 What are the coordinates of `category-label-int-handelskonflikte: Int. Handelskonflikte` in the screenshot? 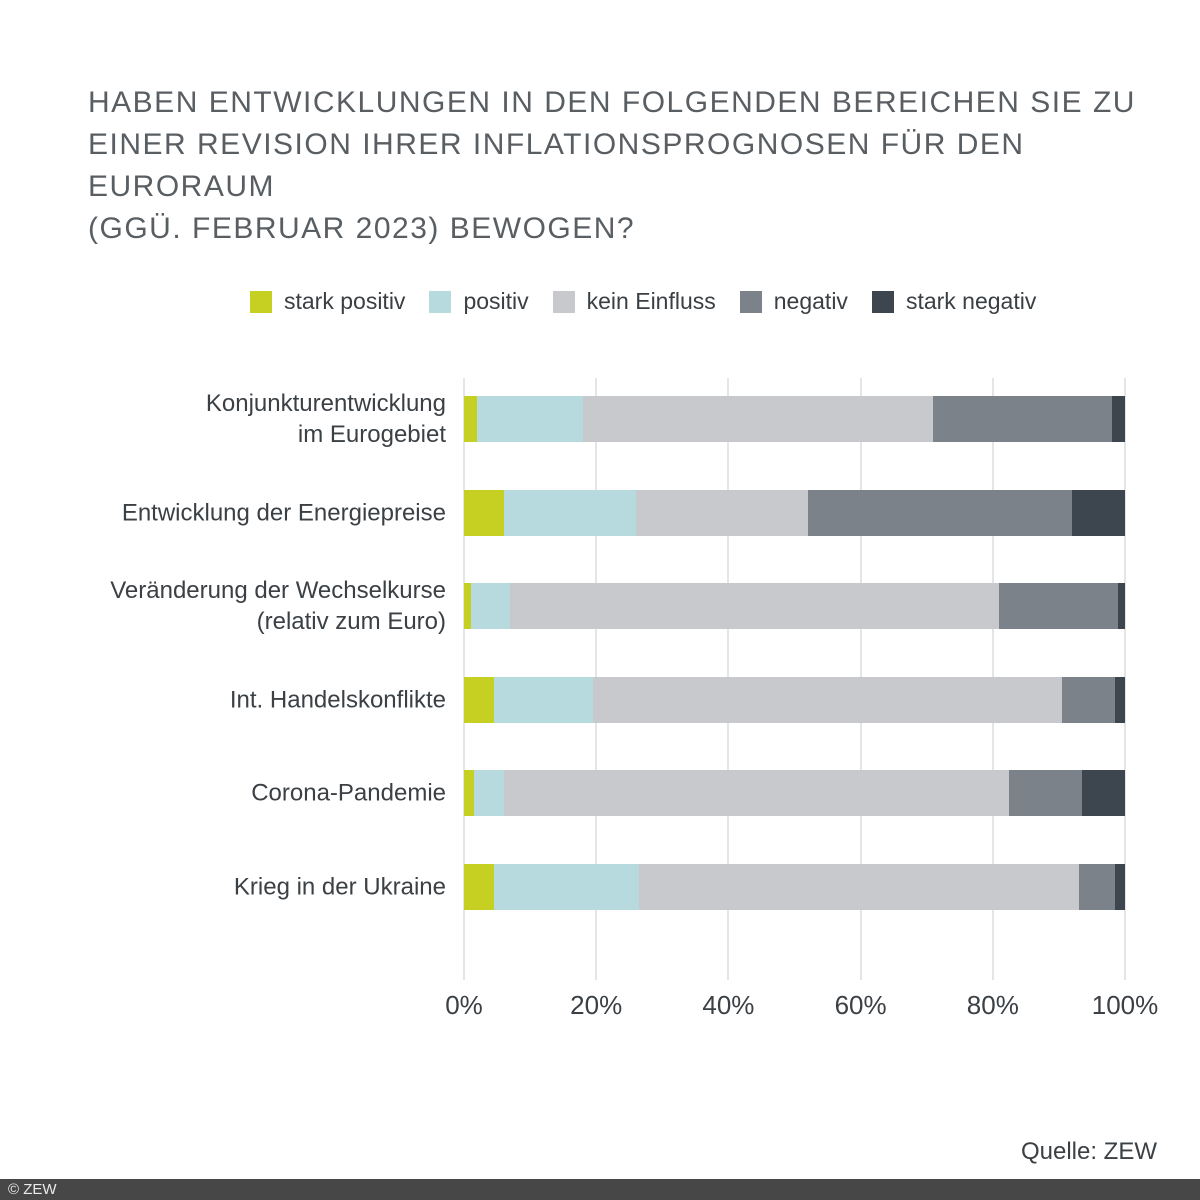 It's located at (337, 699).